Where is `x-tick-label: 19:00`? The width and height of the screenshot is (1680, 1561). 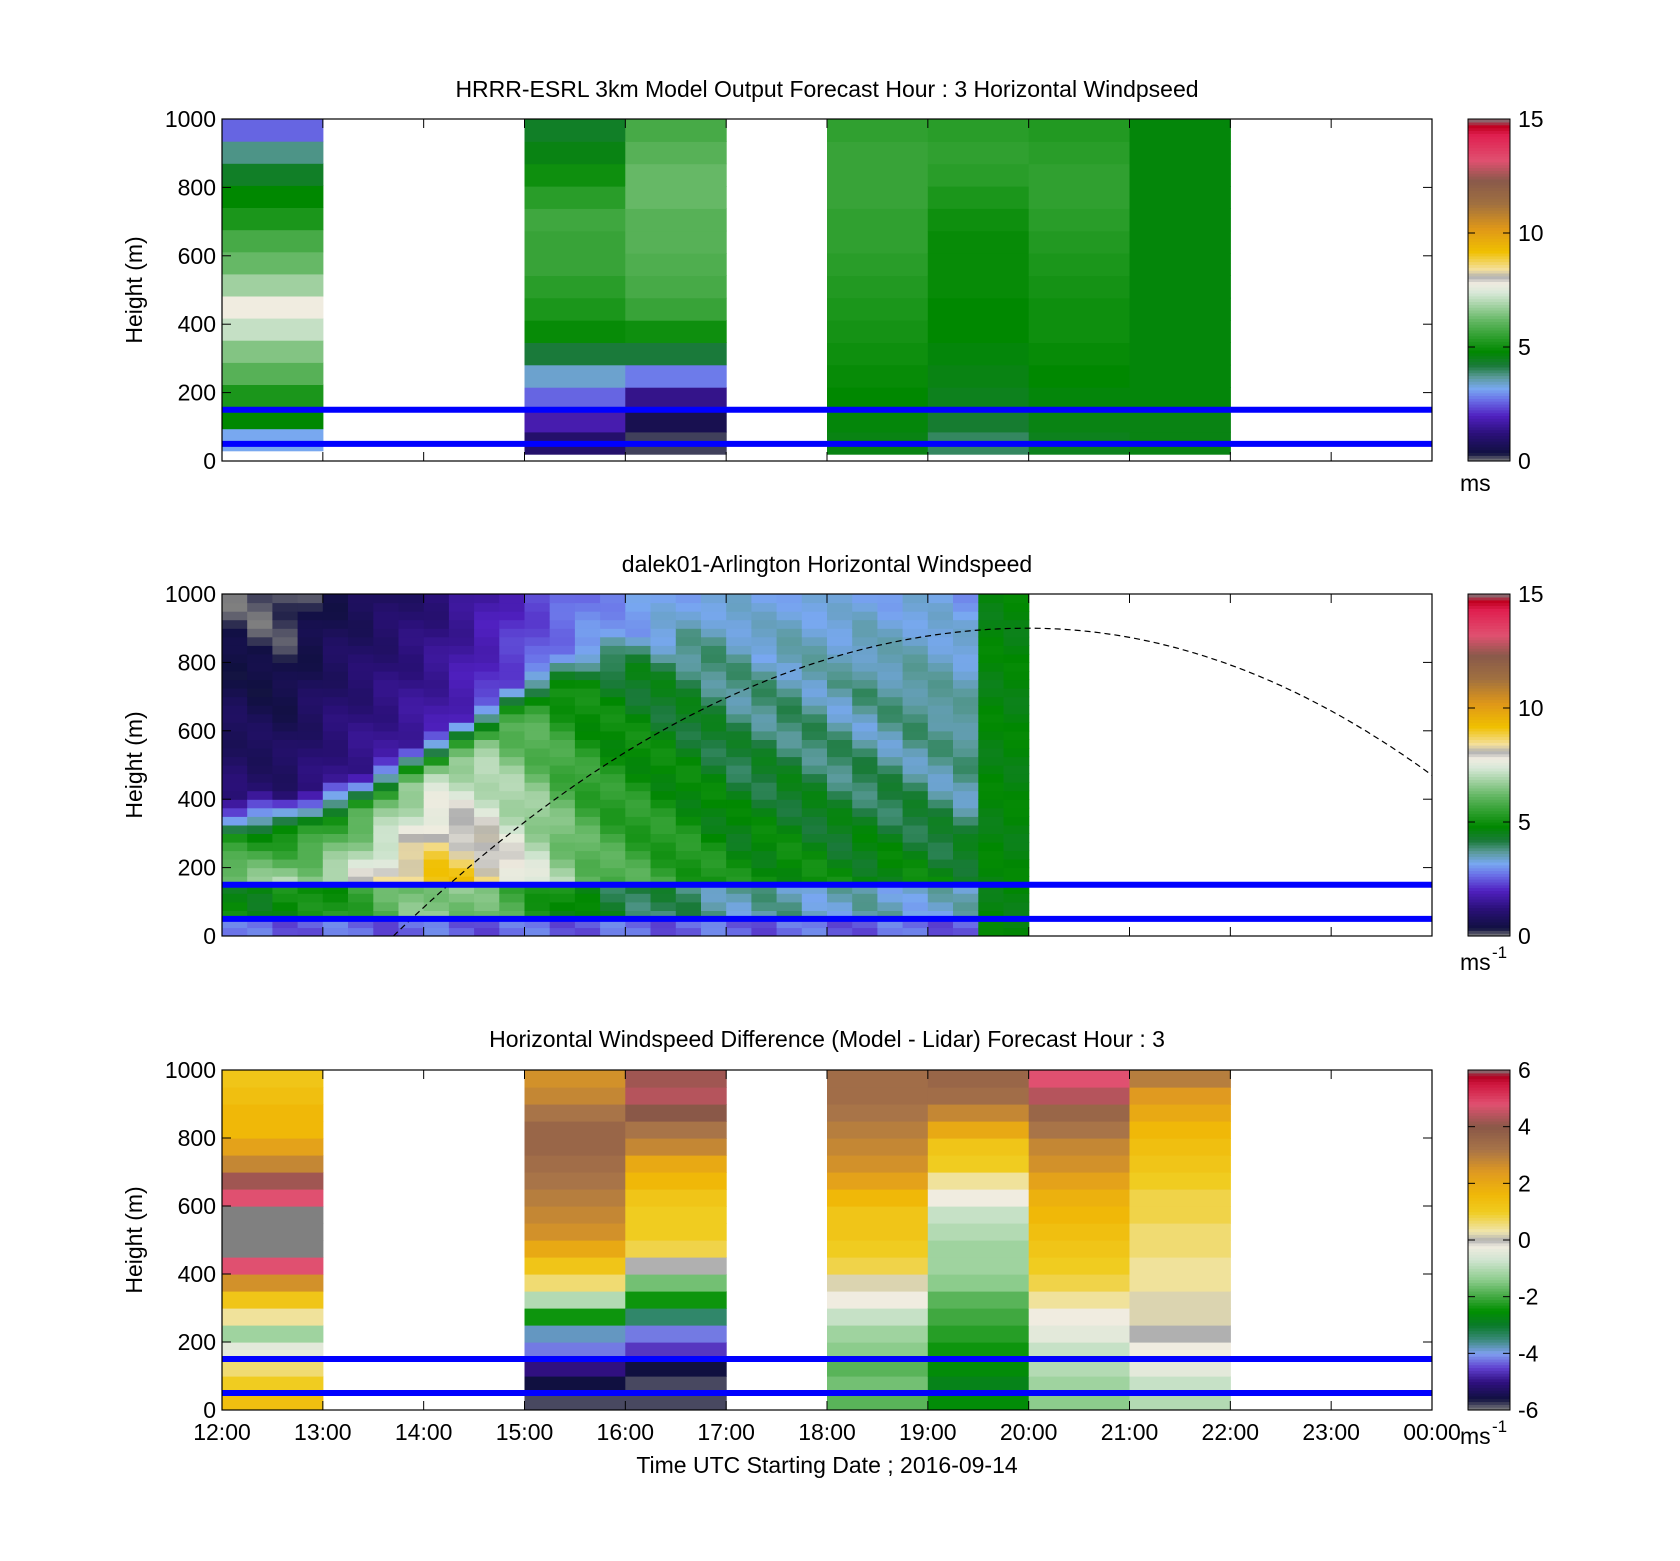
x-tick-label: 19:00 is located at coordinates (928, 1432).